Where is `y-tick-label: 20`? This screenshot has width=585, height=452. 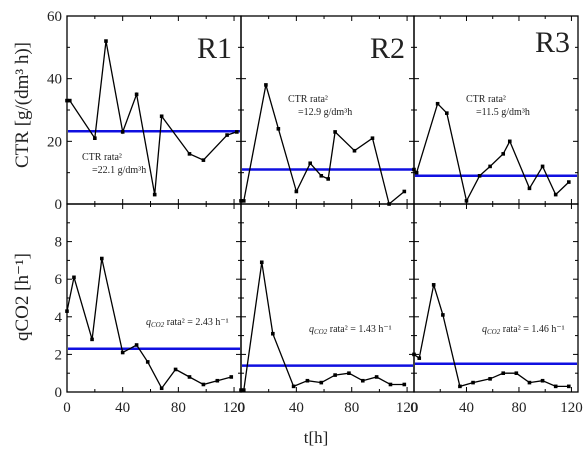 y-tick-label: 20 is located at coordinates (54, 142).